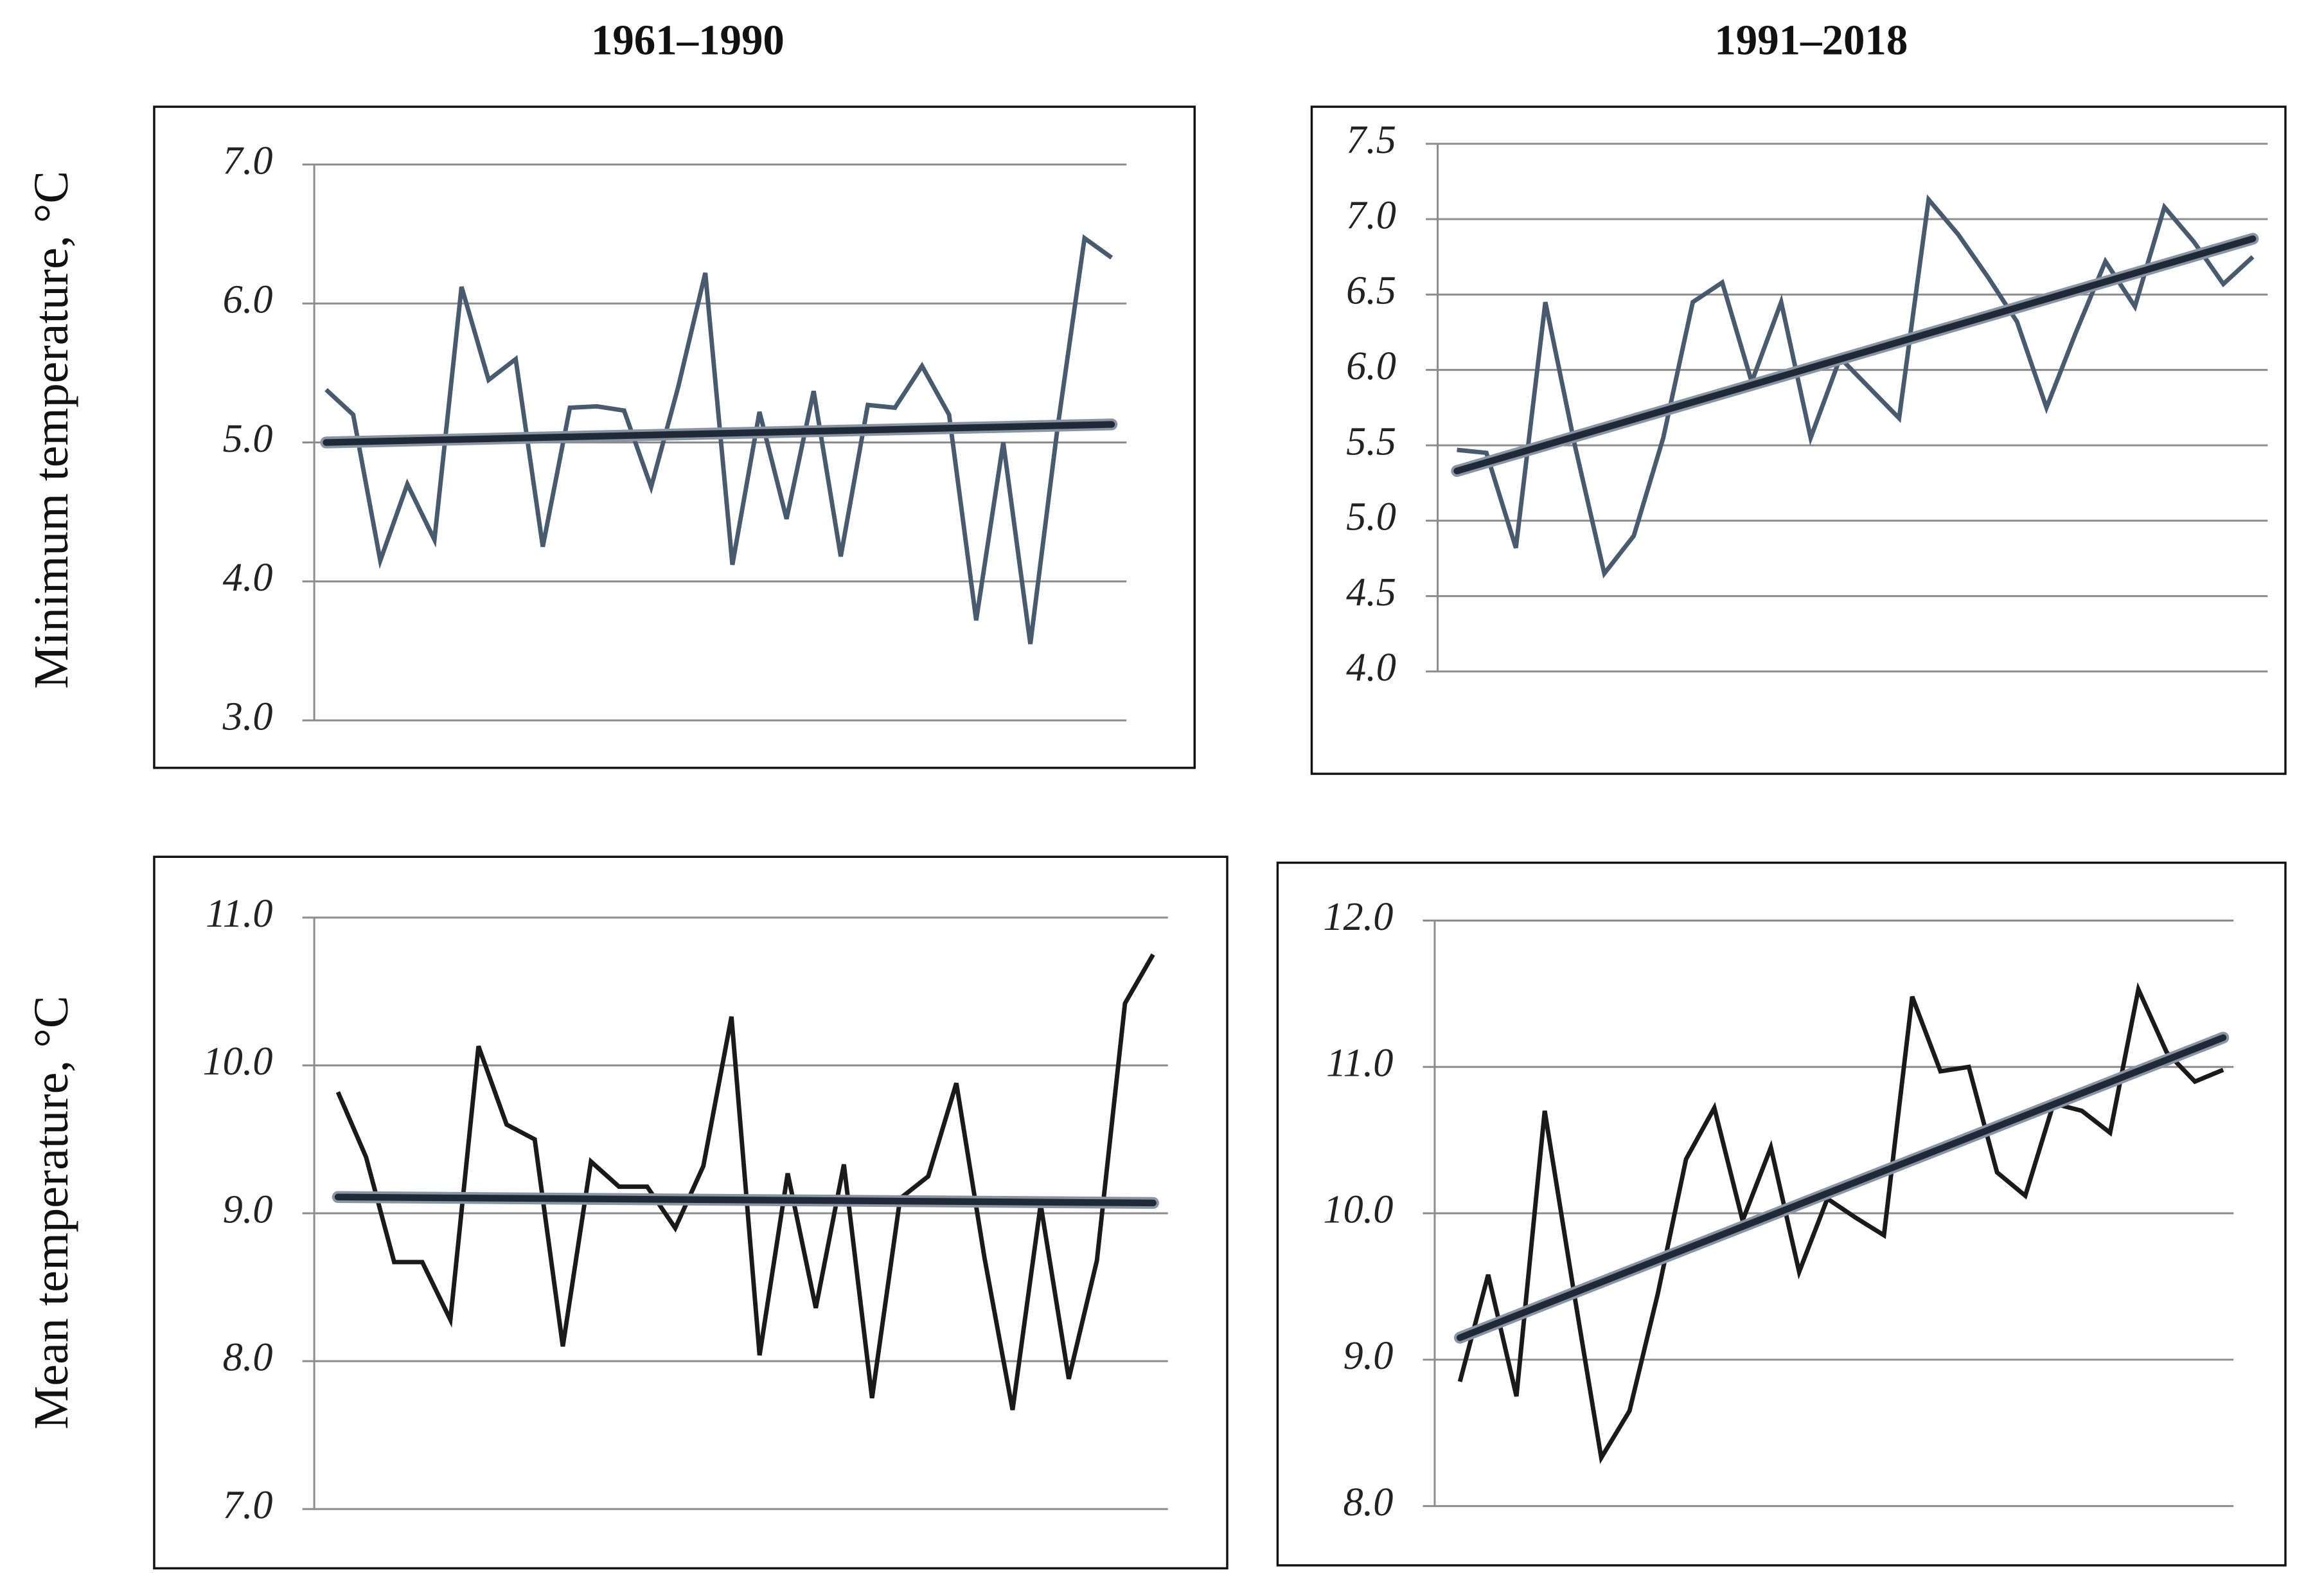  I want to click on row-label: Mean temperature, °C, so click(51, 1212).